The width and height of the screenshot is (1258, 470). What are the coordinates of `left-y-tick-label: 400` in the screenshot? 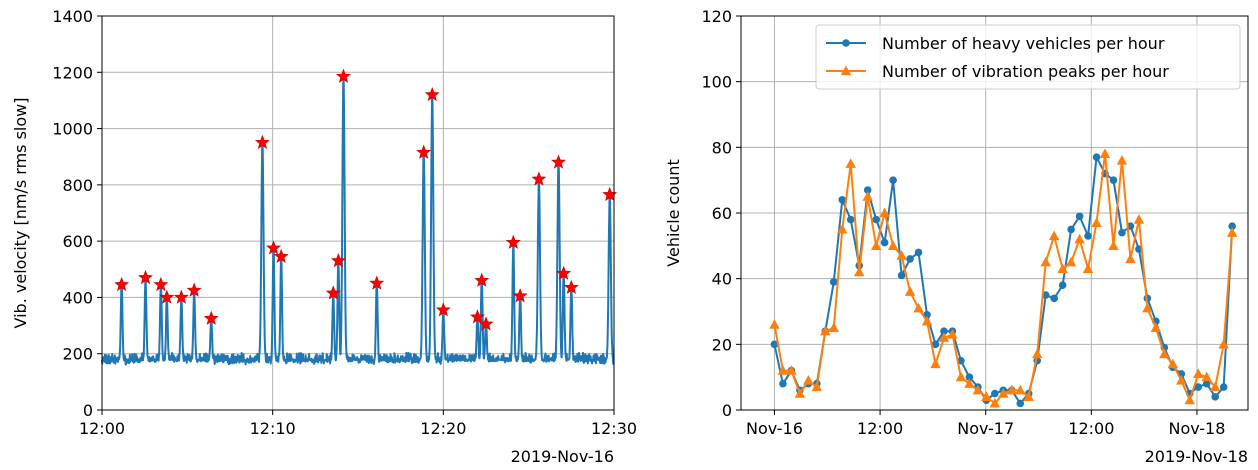 It's located at (77, 297).